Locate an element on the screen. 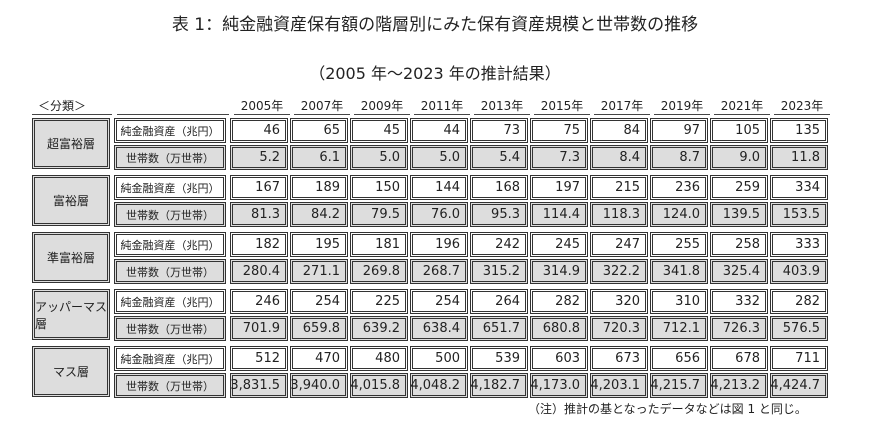  category-cell: 超富裕層 is located at coordinates (71, 143).